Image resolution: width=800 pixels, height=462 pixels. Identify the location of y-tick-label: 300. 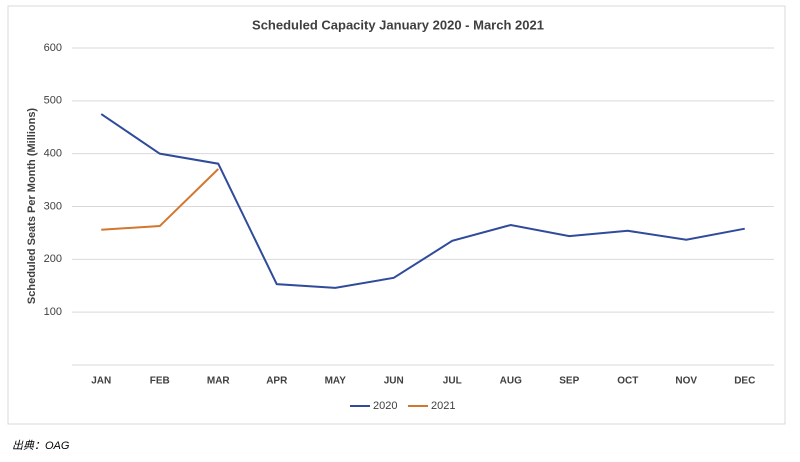
(53, 206).